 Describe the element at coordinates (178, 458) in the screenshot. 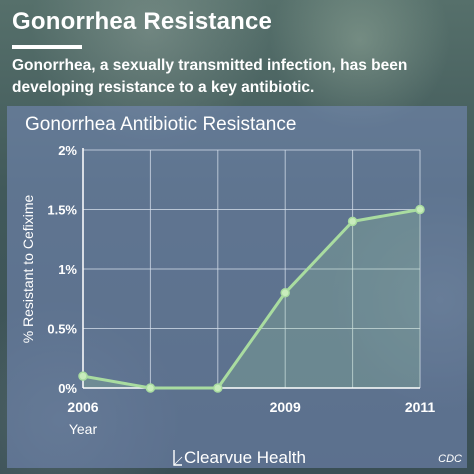

I see `clearvue-logo-icon` at that location.